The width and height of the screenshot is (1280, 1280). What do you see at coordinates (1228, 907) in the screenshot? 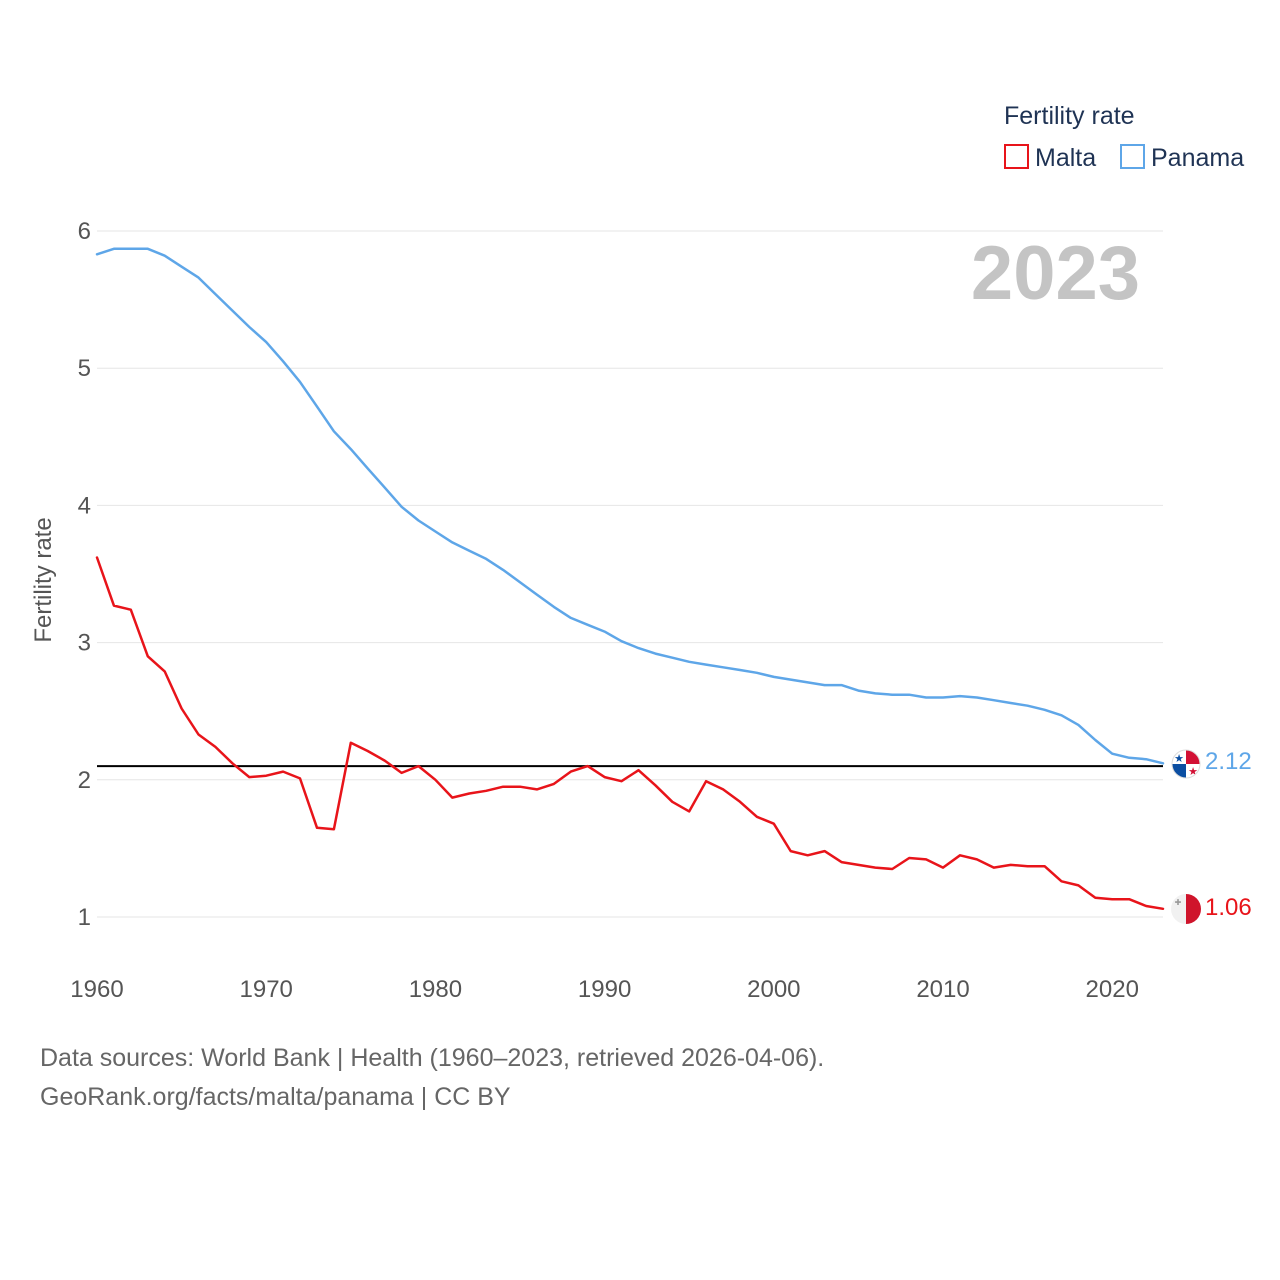
I see `end-value-malta: 1.06` at bounding box center [1228, 907].